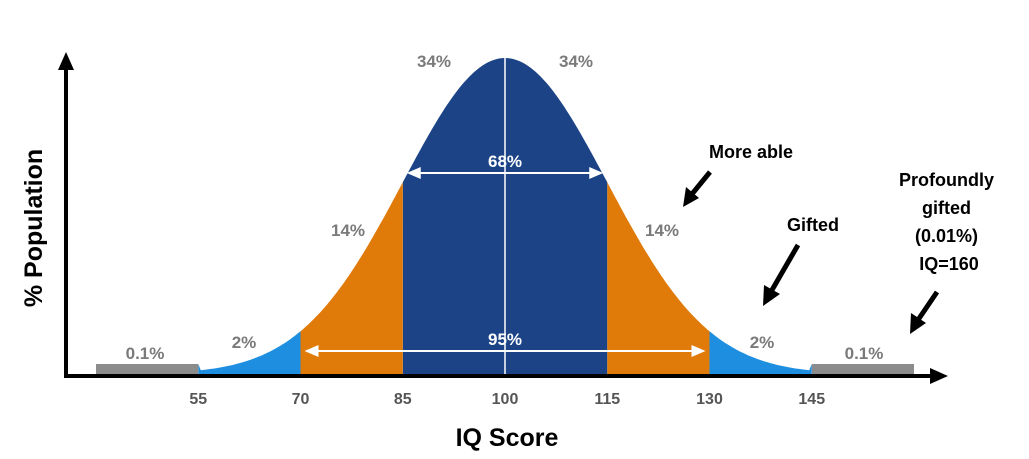 This screenshot has width=1029, height=459. What do you see at coordinates (348, 230) in the screenshot?
I see `label-left-mid: 14%` at bounding box center [348, 230].